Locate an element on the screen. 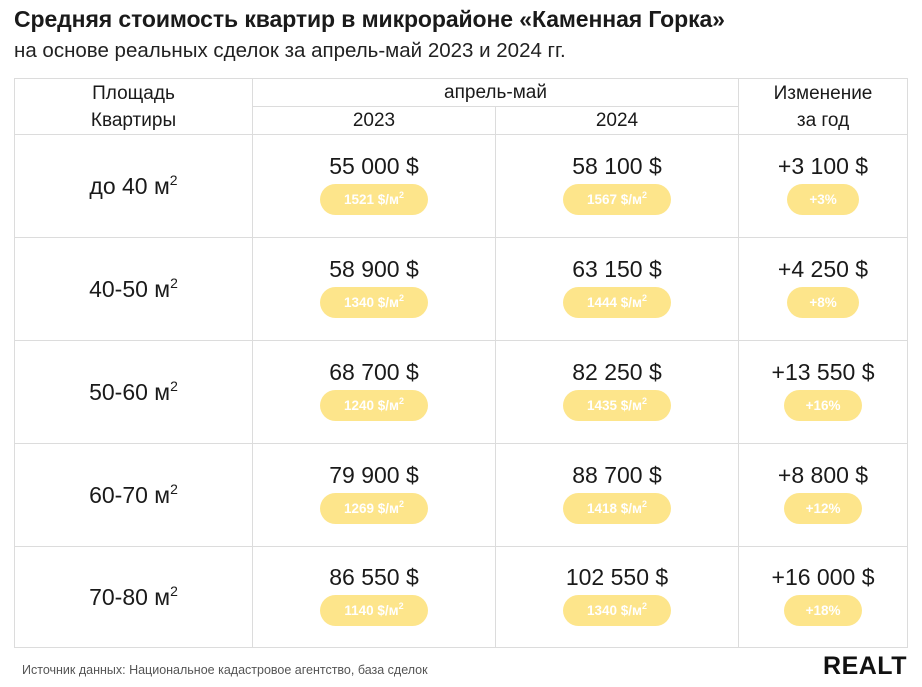 This screenshot has width=922, height=687. price-2023-cell: 79 900 $ 1269 $/м2 is located at coordinates (374, 495).